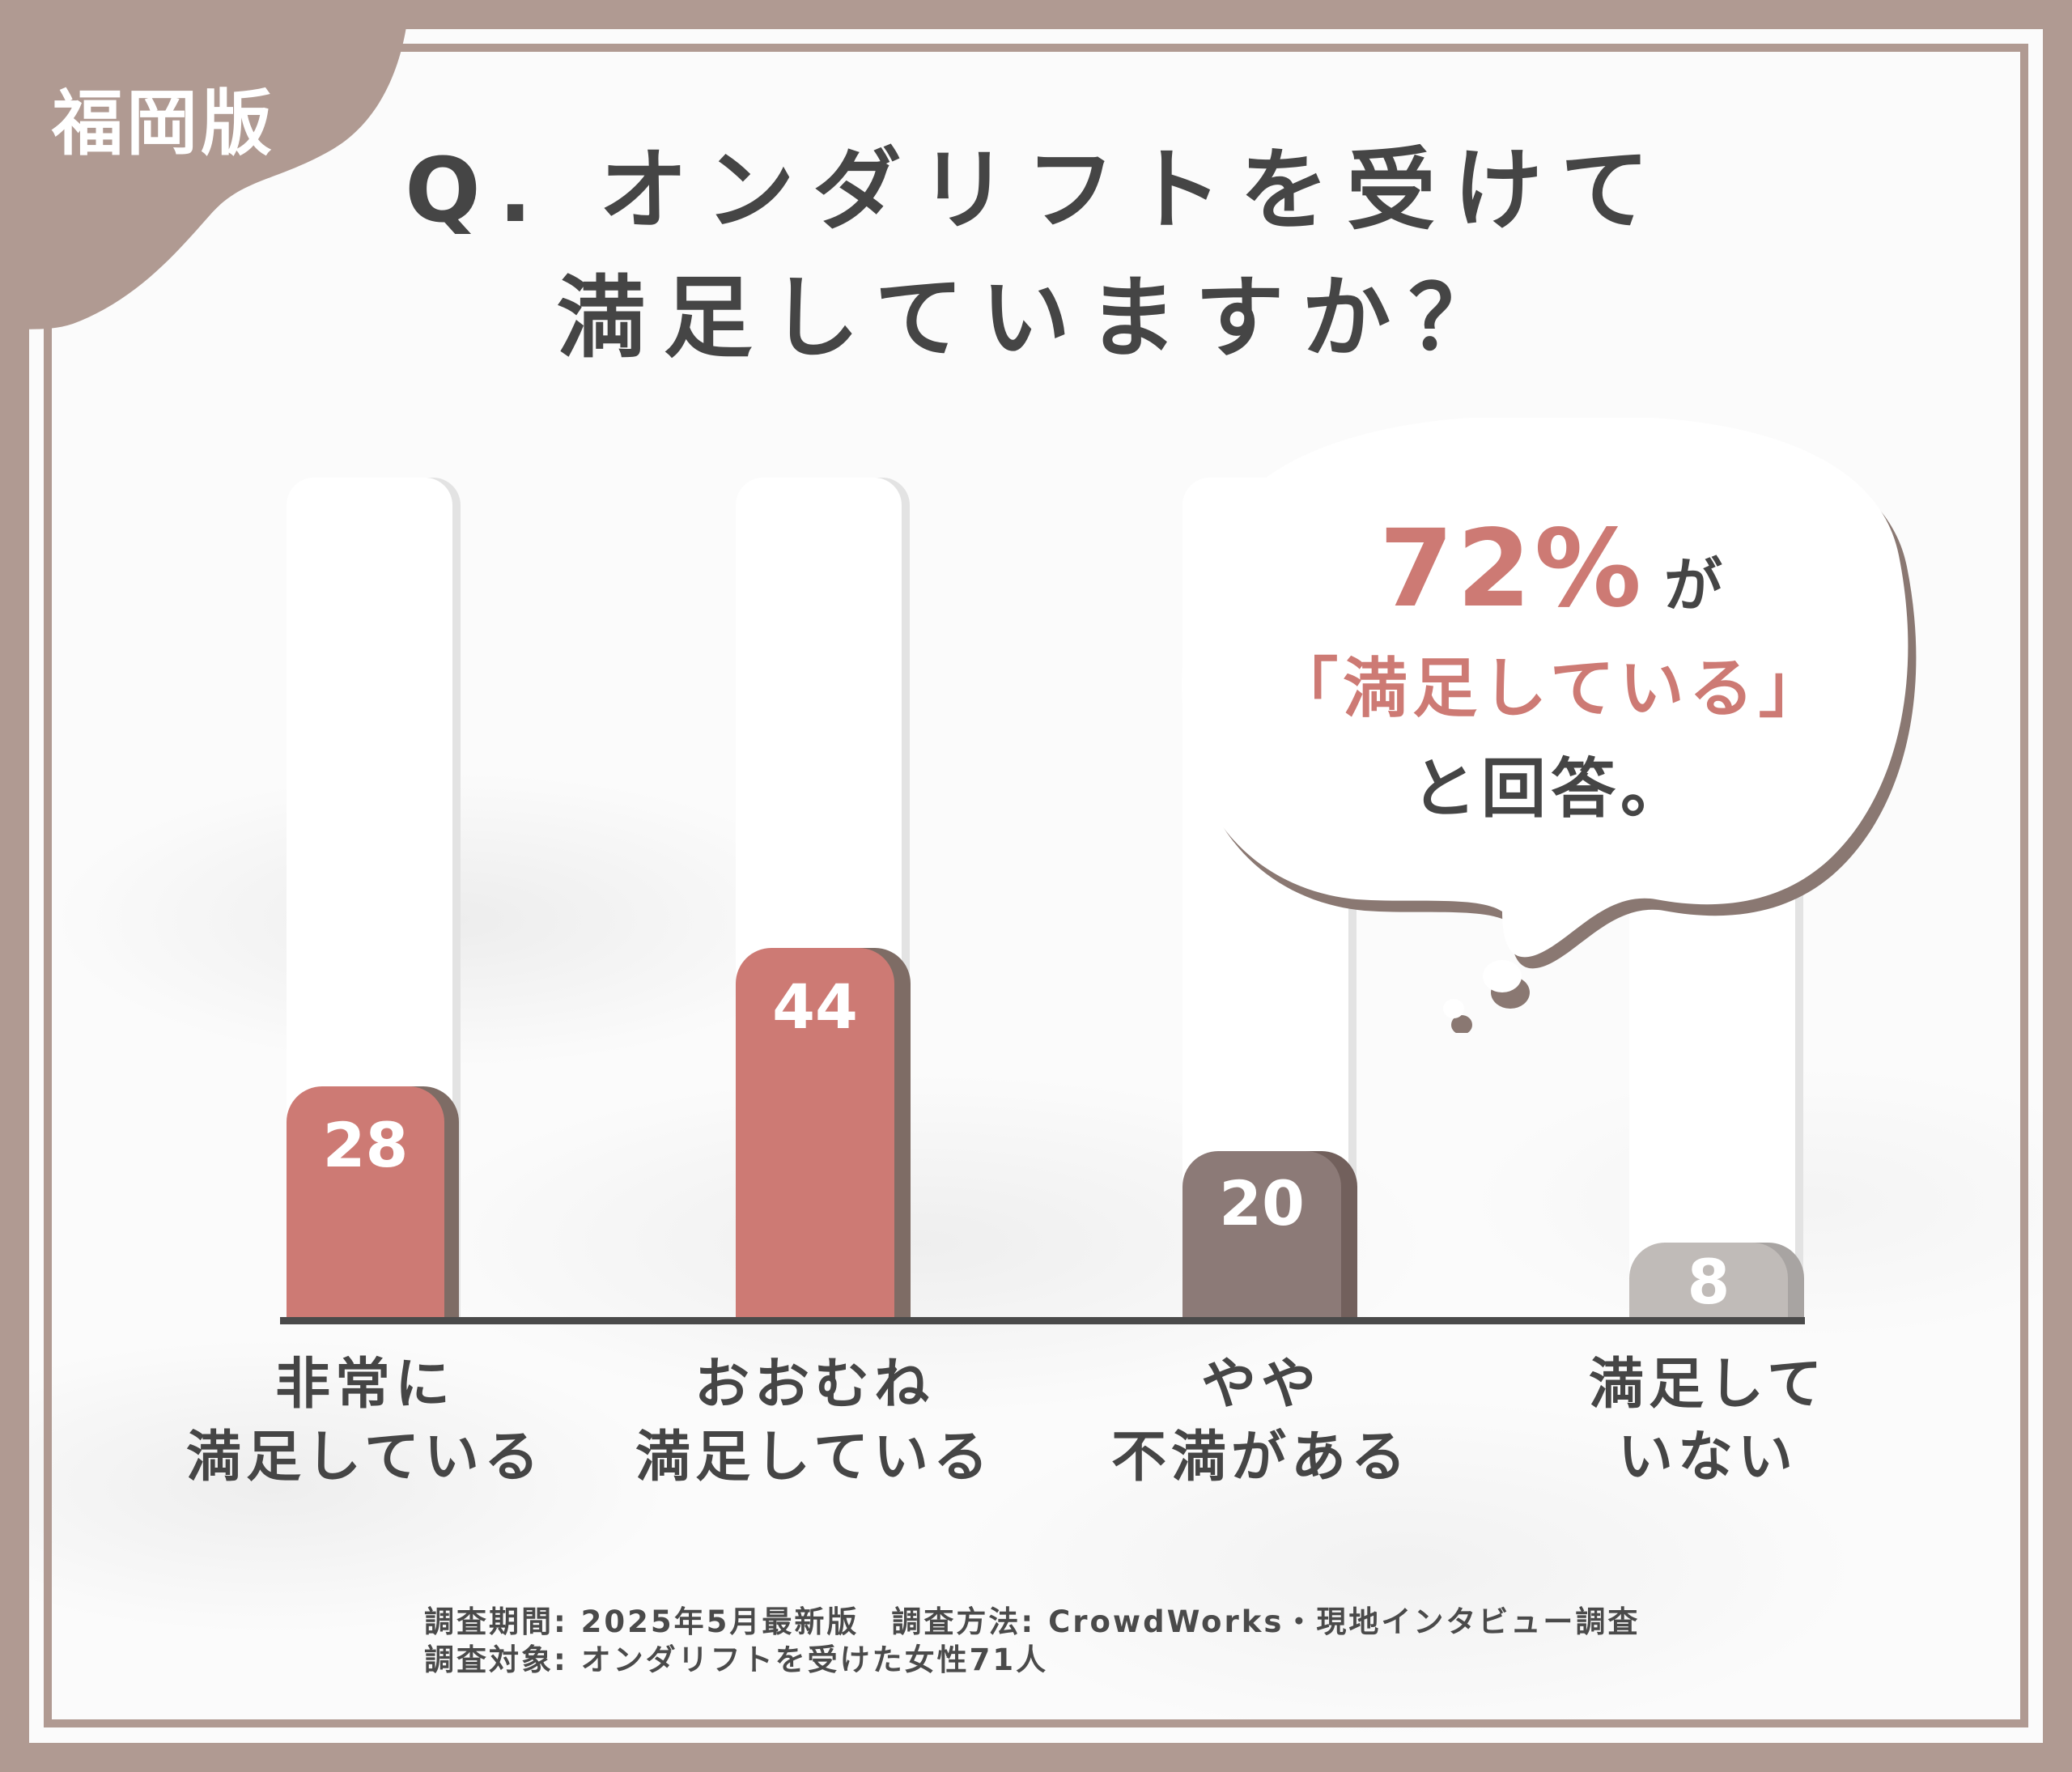  What do you see at coordinates (815, 1007) in the screenshot?
I see `bar-value-2: 44` at bounding box center [815, 1007].